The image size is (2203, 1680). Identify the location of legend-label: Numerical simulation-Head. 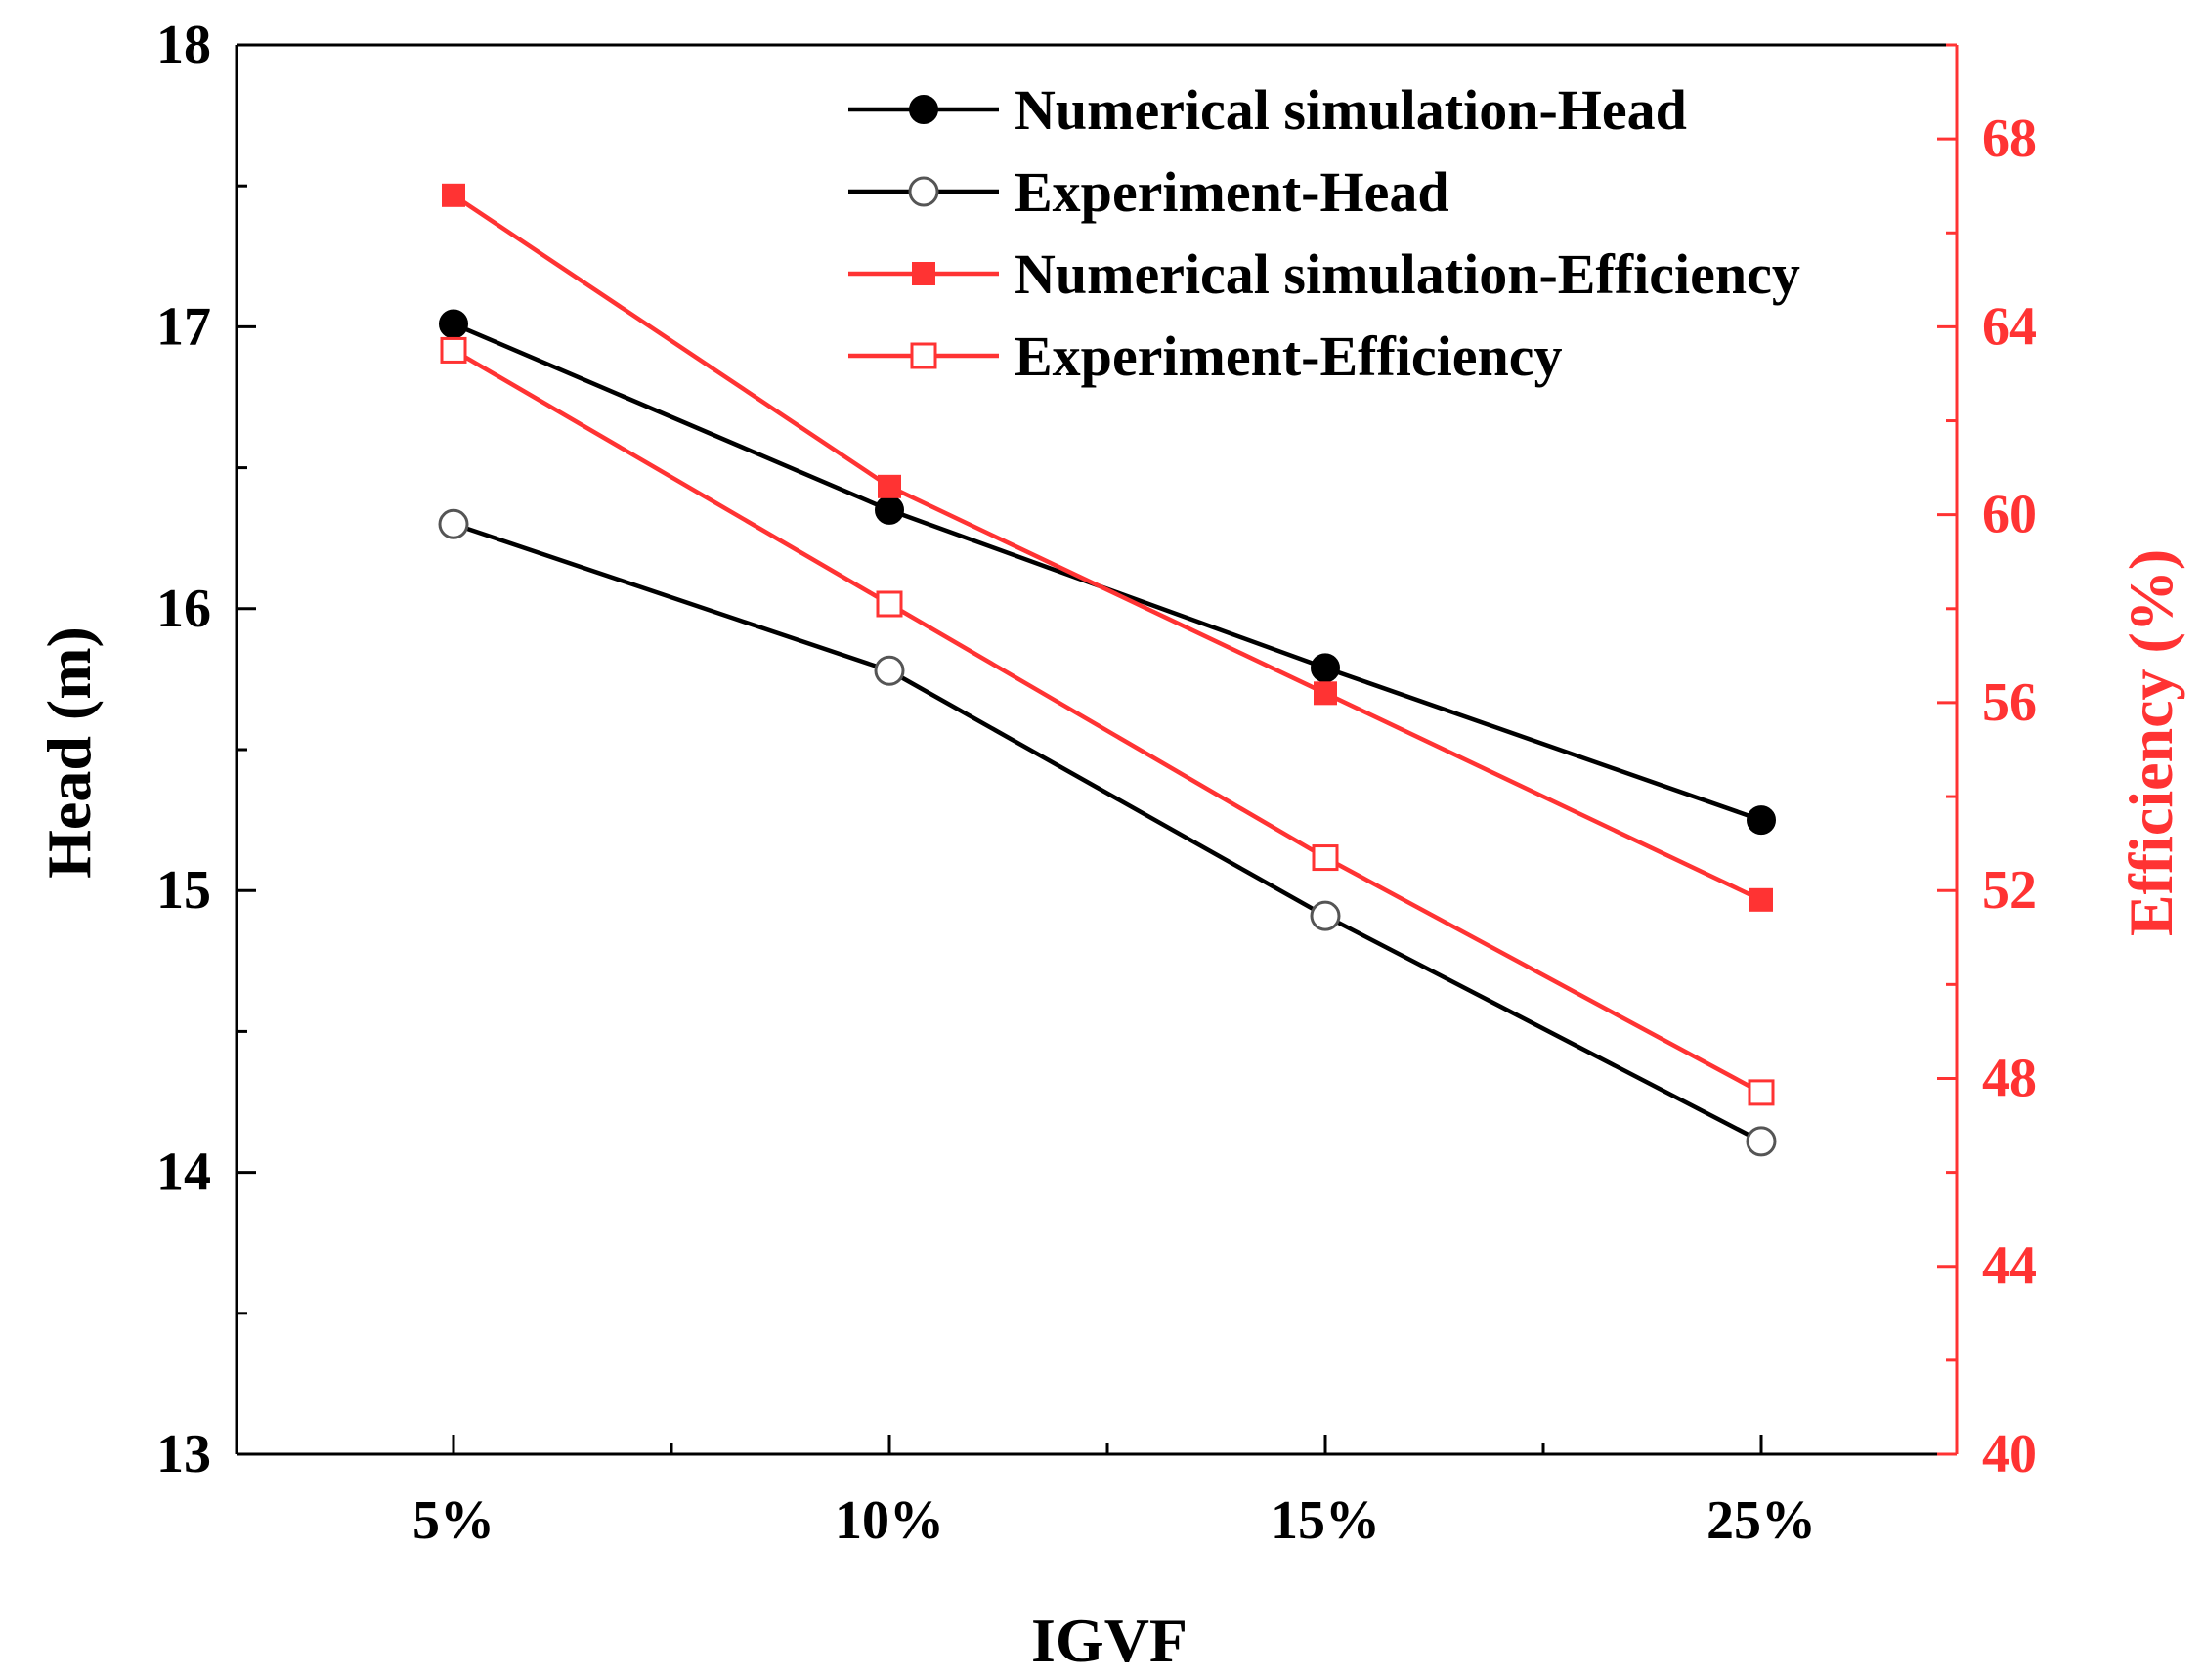
(1351, 110).